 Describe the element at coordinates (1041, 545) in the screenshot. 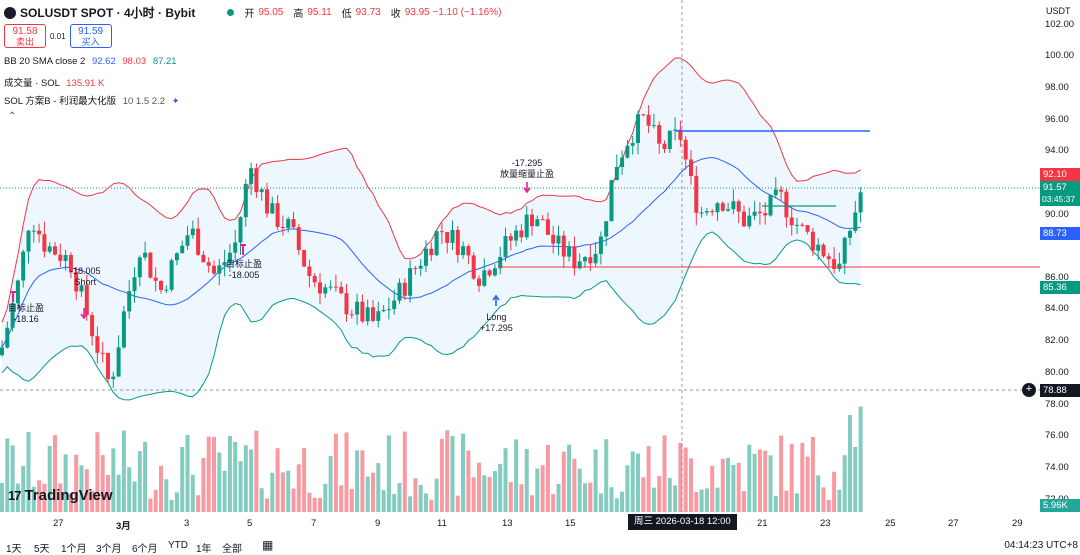

I see `clock-timezone: 04:14:23 UTC+8` at that location.